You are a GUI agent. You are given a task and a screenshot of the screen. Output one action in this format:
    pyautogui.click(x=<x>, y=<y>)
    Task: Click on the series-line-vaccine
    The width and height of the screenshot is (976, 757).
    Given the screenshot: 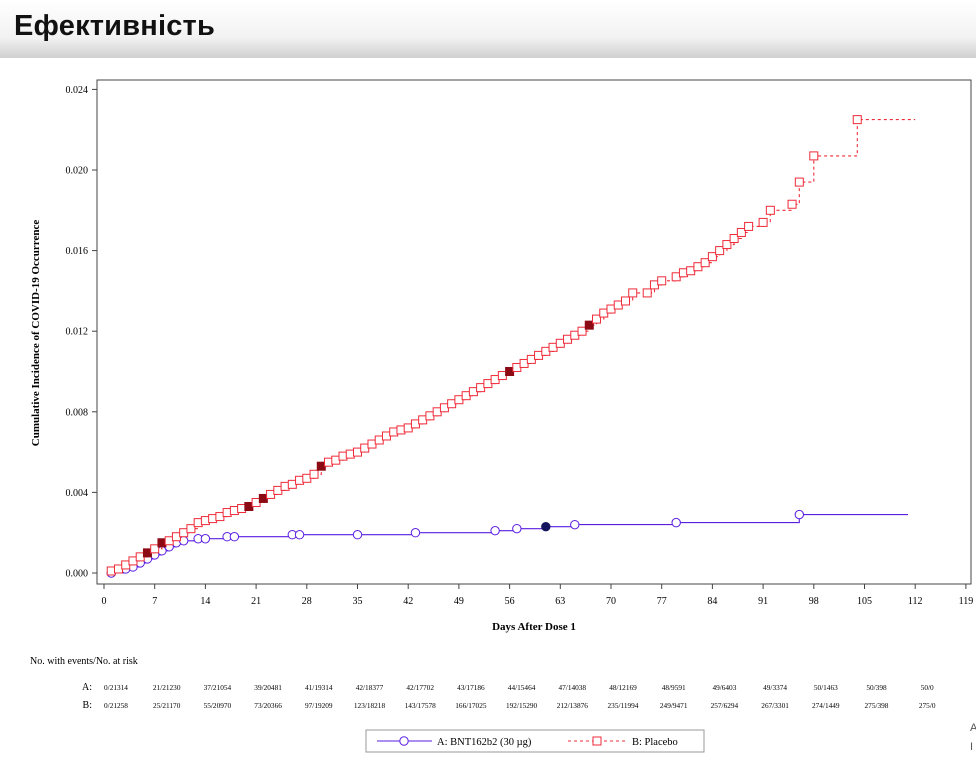 What is the action you would take?
    pyautogui.click(x=509, y=544)
    